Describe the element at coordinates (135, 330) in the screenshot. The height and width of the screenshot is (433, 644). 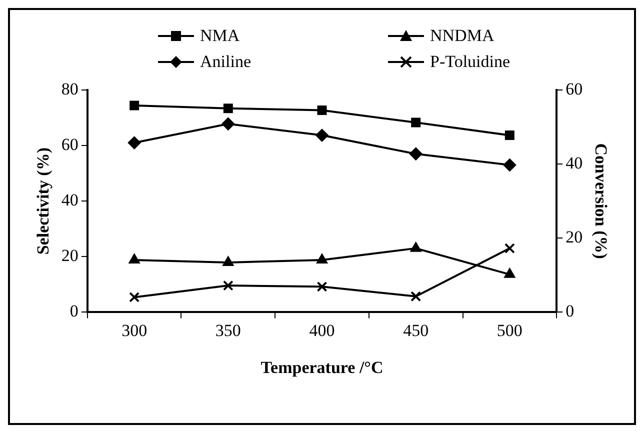
I see `x-tick-label: 300` at that location.